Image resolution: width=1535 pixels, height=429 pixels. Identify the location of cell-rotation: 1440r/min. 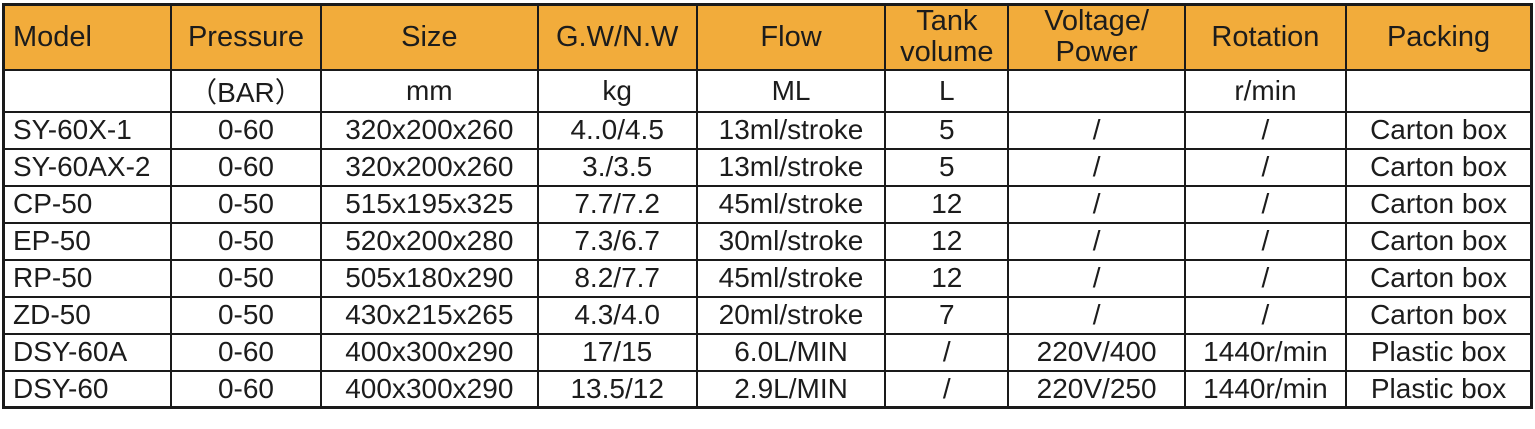
(1265, 352).